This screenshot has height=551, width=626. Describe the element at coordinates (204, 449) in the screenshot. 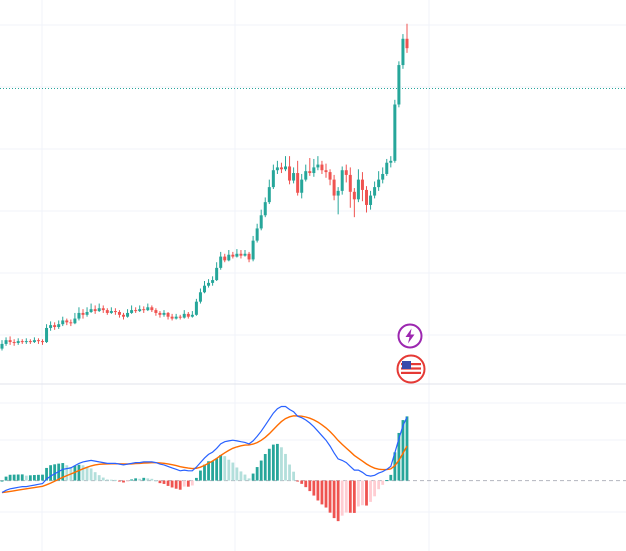

I see `macd-line` at that location.